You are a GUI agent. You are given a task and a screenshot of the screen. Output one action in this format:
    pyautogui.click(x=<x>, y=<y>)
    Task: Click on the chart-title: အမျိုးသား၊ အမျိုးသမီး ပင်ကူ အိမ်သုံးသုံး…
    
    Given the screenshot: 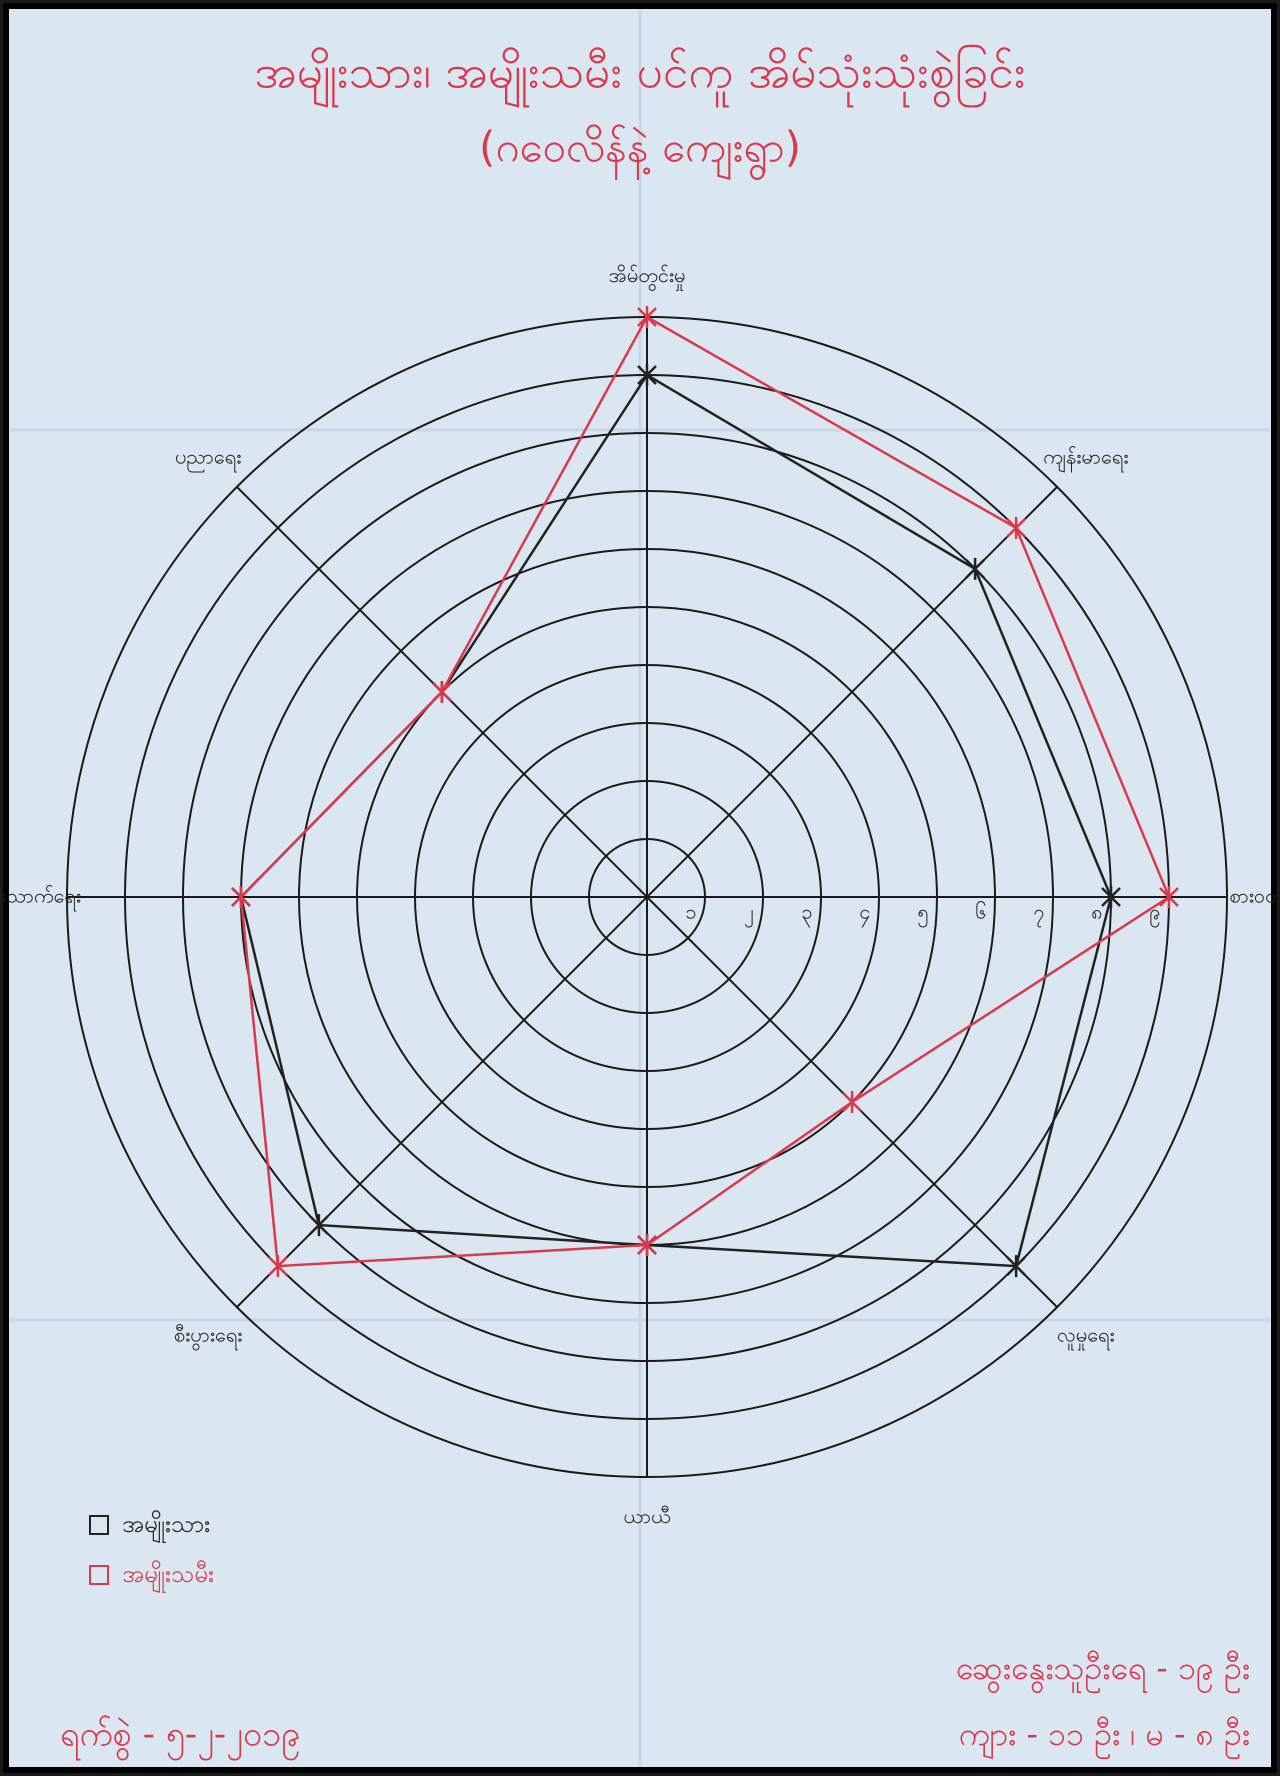 What is the action you would take?
    pyautogui.click(x=639, y=76)
    